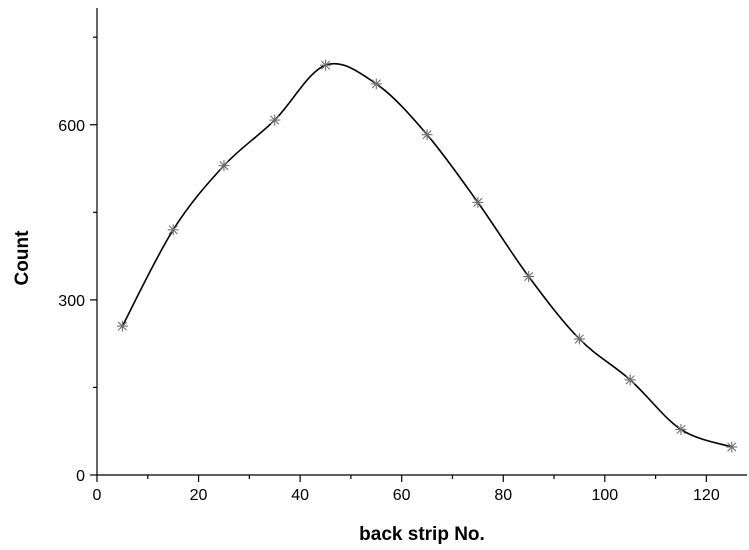 This screenshot has width=749, height=550. What do you see at coordinates (71, 301) in the screenshot?
I see `y-tick-label: 300` at bounding box center [71, 301].